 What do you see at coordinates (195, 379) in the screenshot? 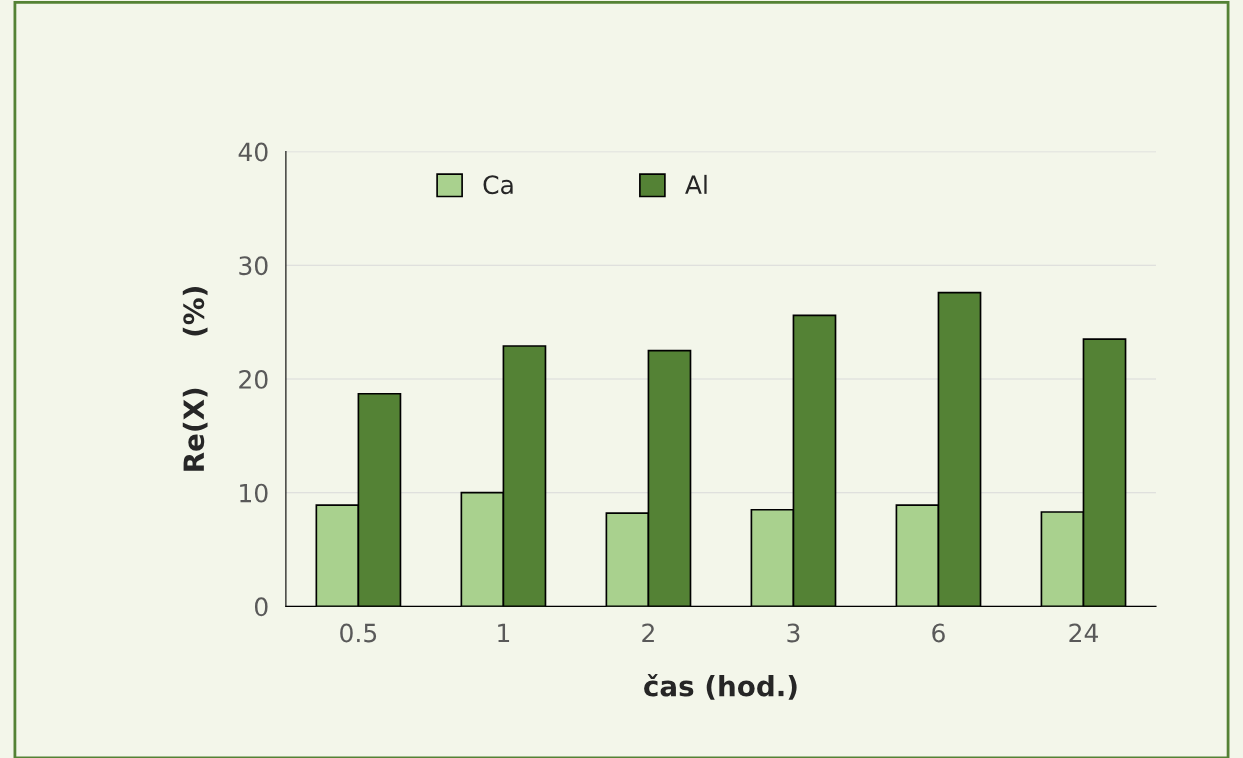
I see `y-axis-title: Re(X) (%)` at bounding box center [195, 379].